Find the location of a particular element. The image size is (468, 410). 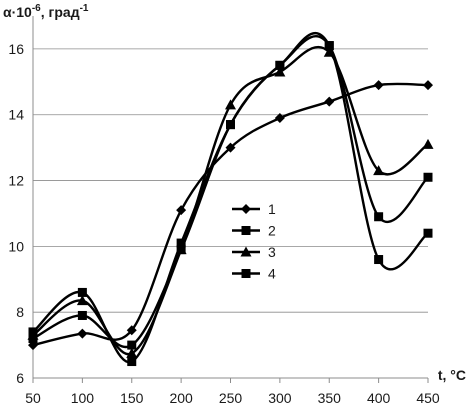

legend-label: 1 is located at coordinates (272, 209).